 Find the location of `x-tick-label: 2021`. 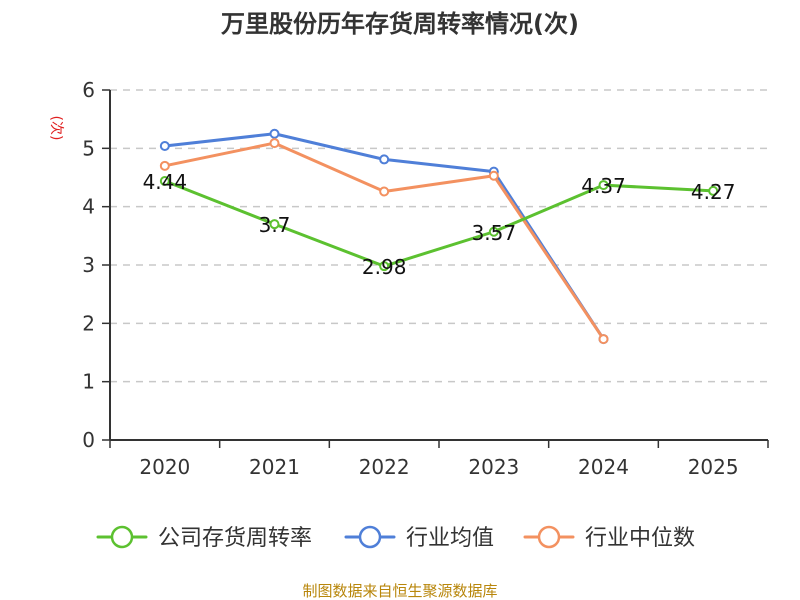

x-tick-label: 2021 is located at coordinates (274, 467).